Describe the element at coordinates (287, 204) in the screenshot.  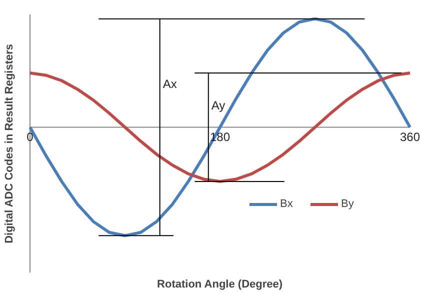
I see `legend-label: Bx` at that location.